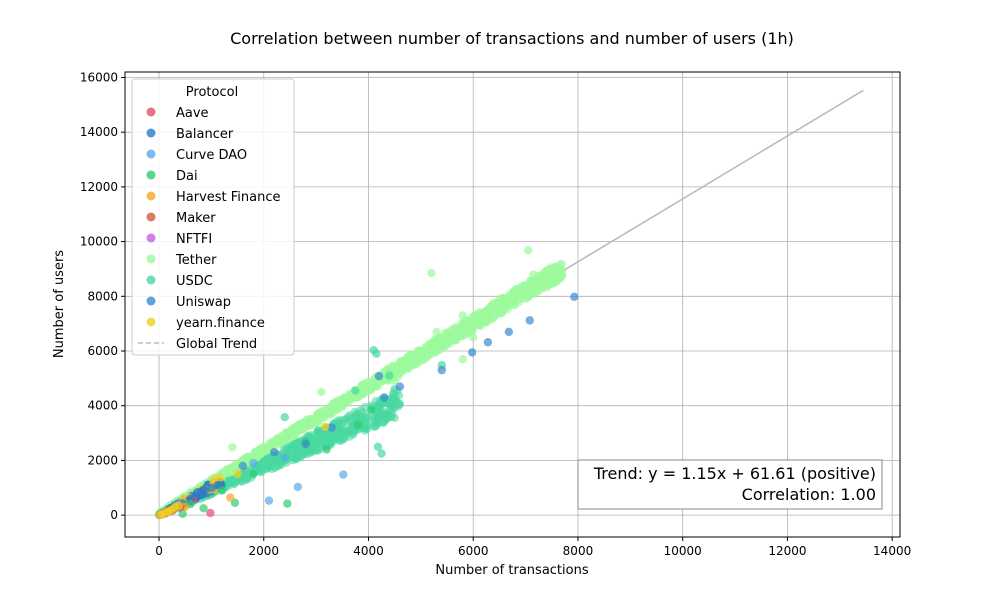 This screenshot has height=604, width=1000. What do you see at coordinates (99, 77) in the screenshot?
I see `y-tick-label: 16000` at bounding box center [99, 77].